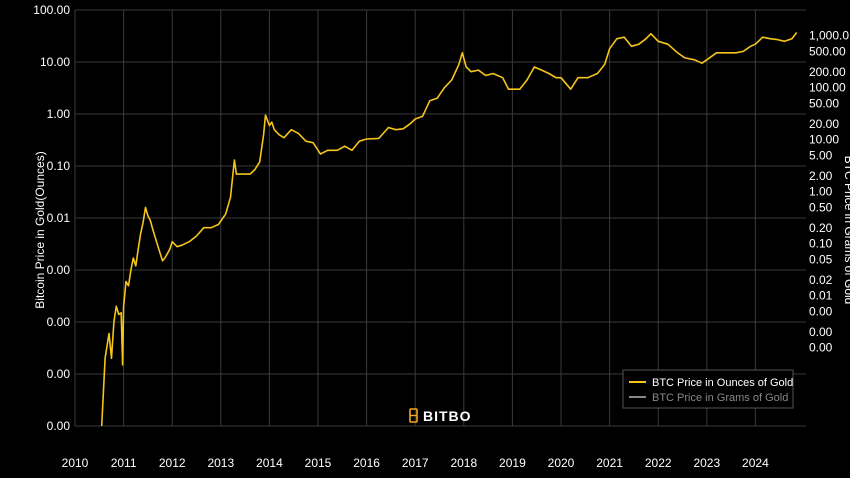 Image resolution: width=850 pixels, height=478 pixels. I want to click on right-tick-label: 0.01, so click(821, 296).